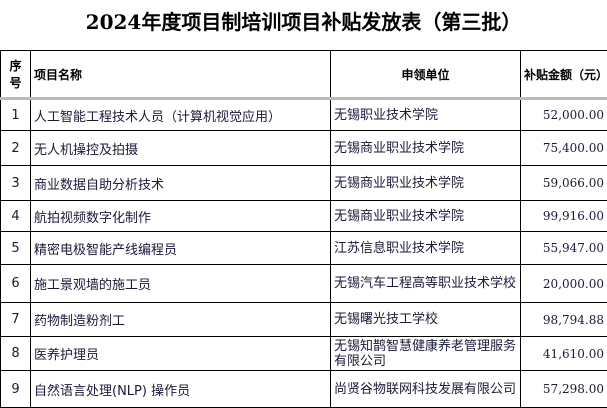 This screenshot has width=607, height=408. Describe the element at coordinates (564, 183) in the screenshot. I see `subsidy-amount: 59,066.00` at that location.